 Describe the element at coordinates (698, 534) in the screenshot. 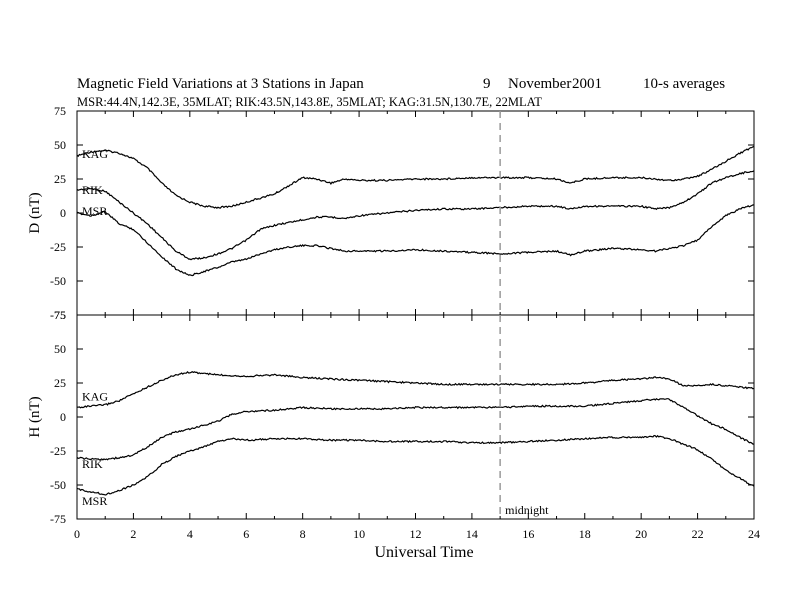

I see `x-tick-label: 22` at that location.